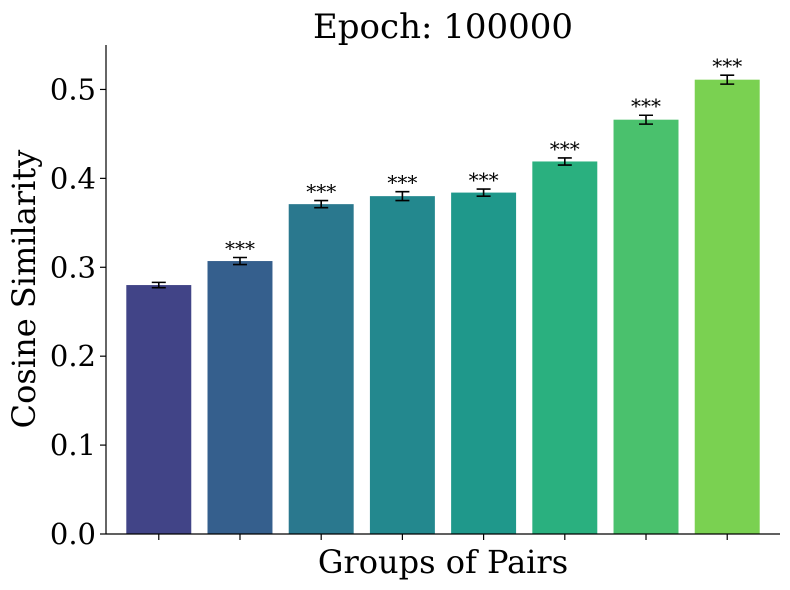 The height and width of the screenshot is (590, 790). What do you see at coordinates (443, 537) in the screenshot?
I see `x-ticks-group` at bounding box center [443, 537].